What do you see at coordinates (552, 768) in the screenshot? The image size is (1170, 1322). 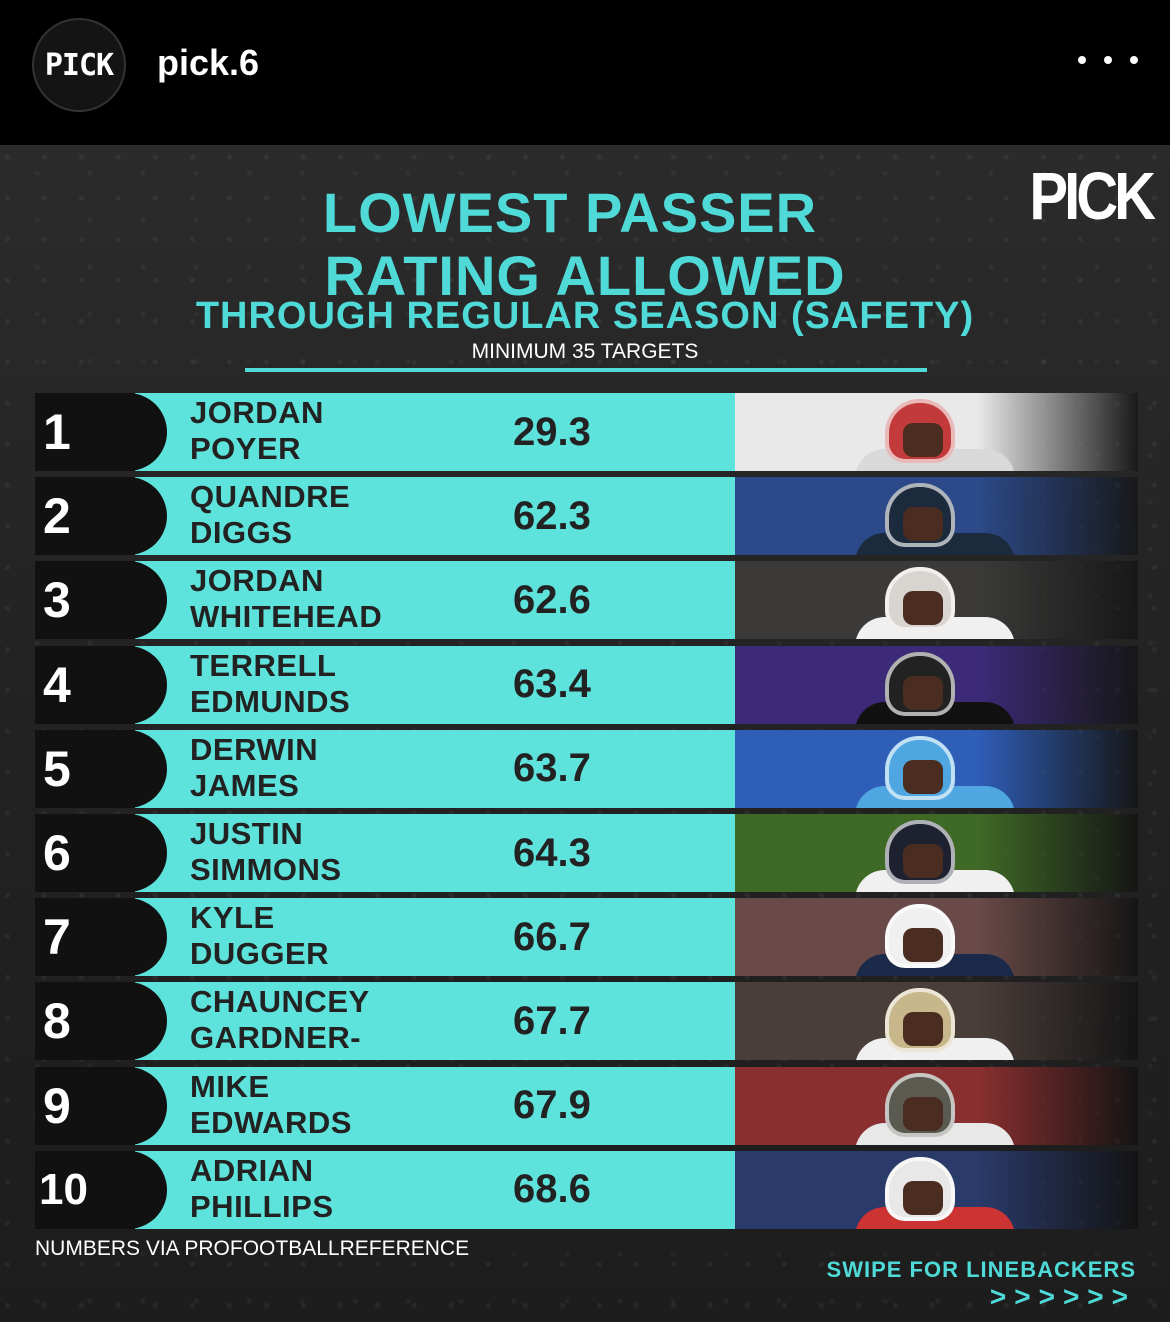 I see `passer-rating: 63.7` at bounding box center [552, 768].